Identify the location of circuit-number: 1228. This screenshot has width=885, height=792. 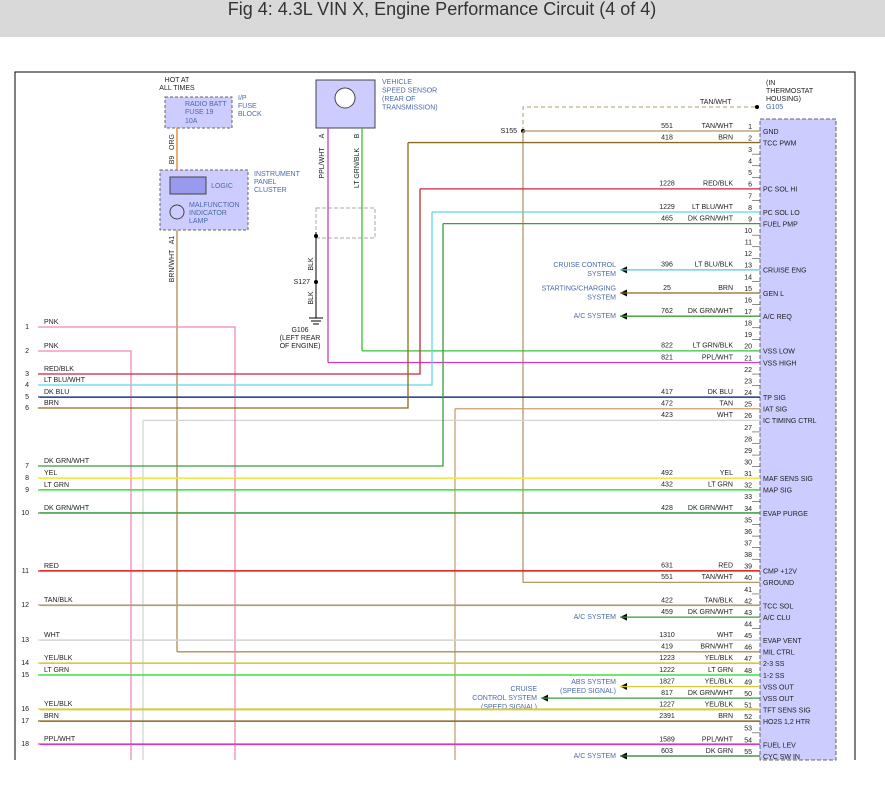
(667, 184).